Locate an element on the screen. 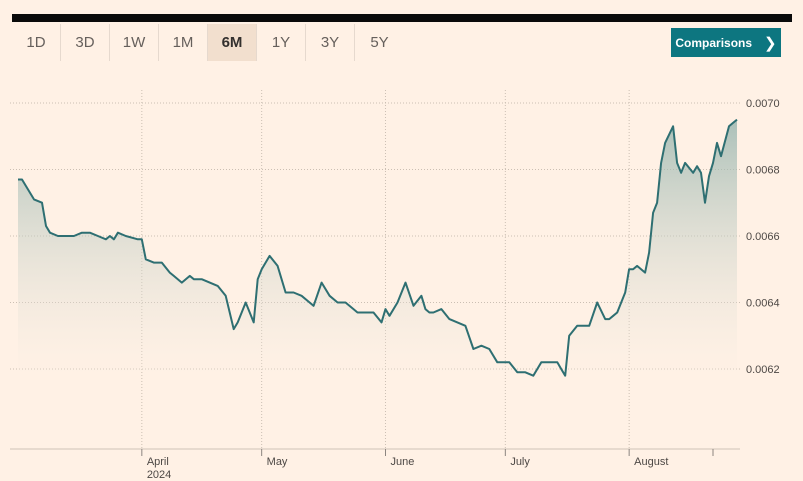 The width and height of the screenshot is (803, 481). range-5y-button: 5Y is located at coordinates (379, 42).